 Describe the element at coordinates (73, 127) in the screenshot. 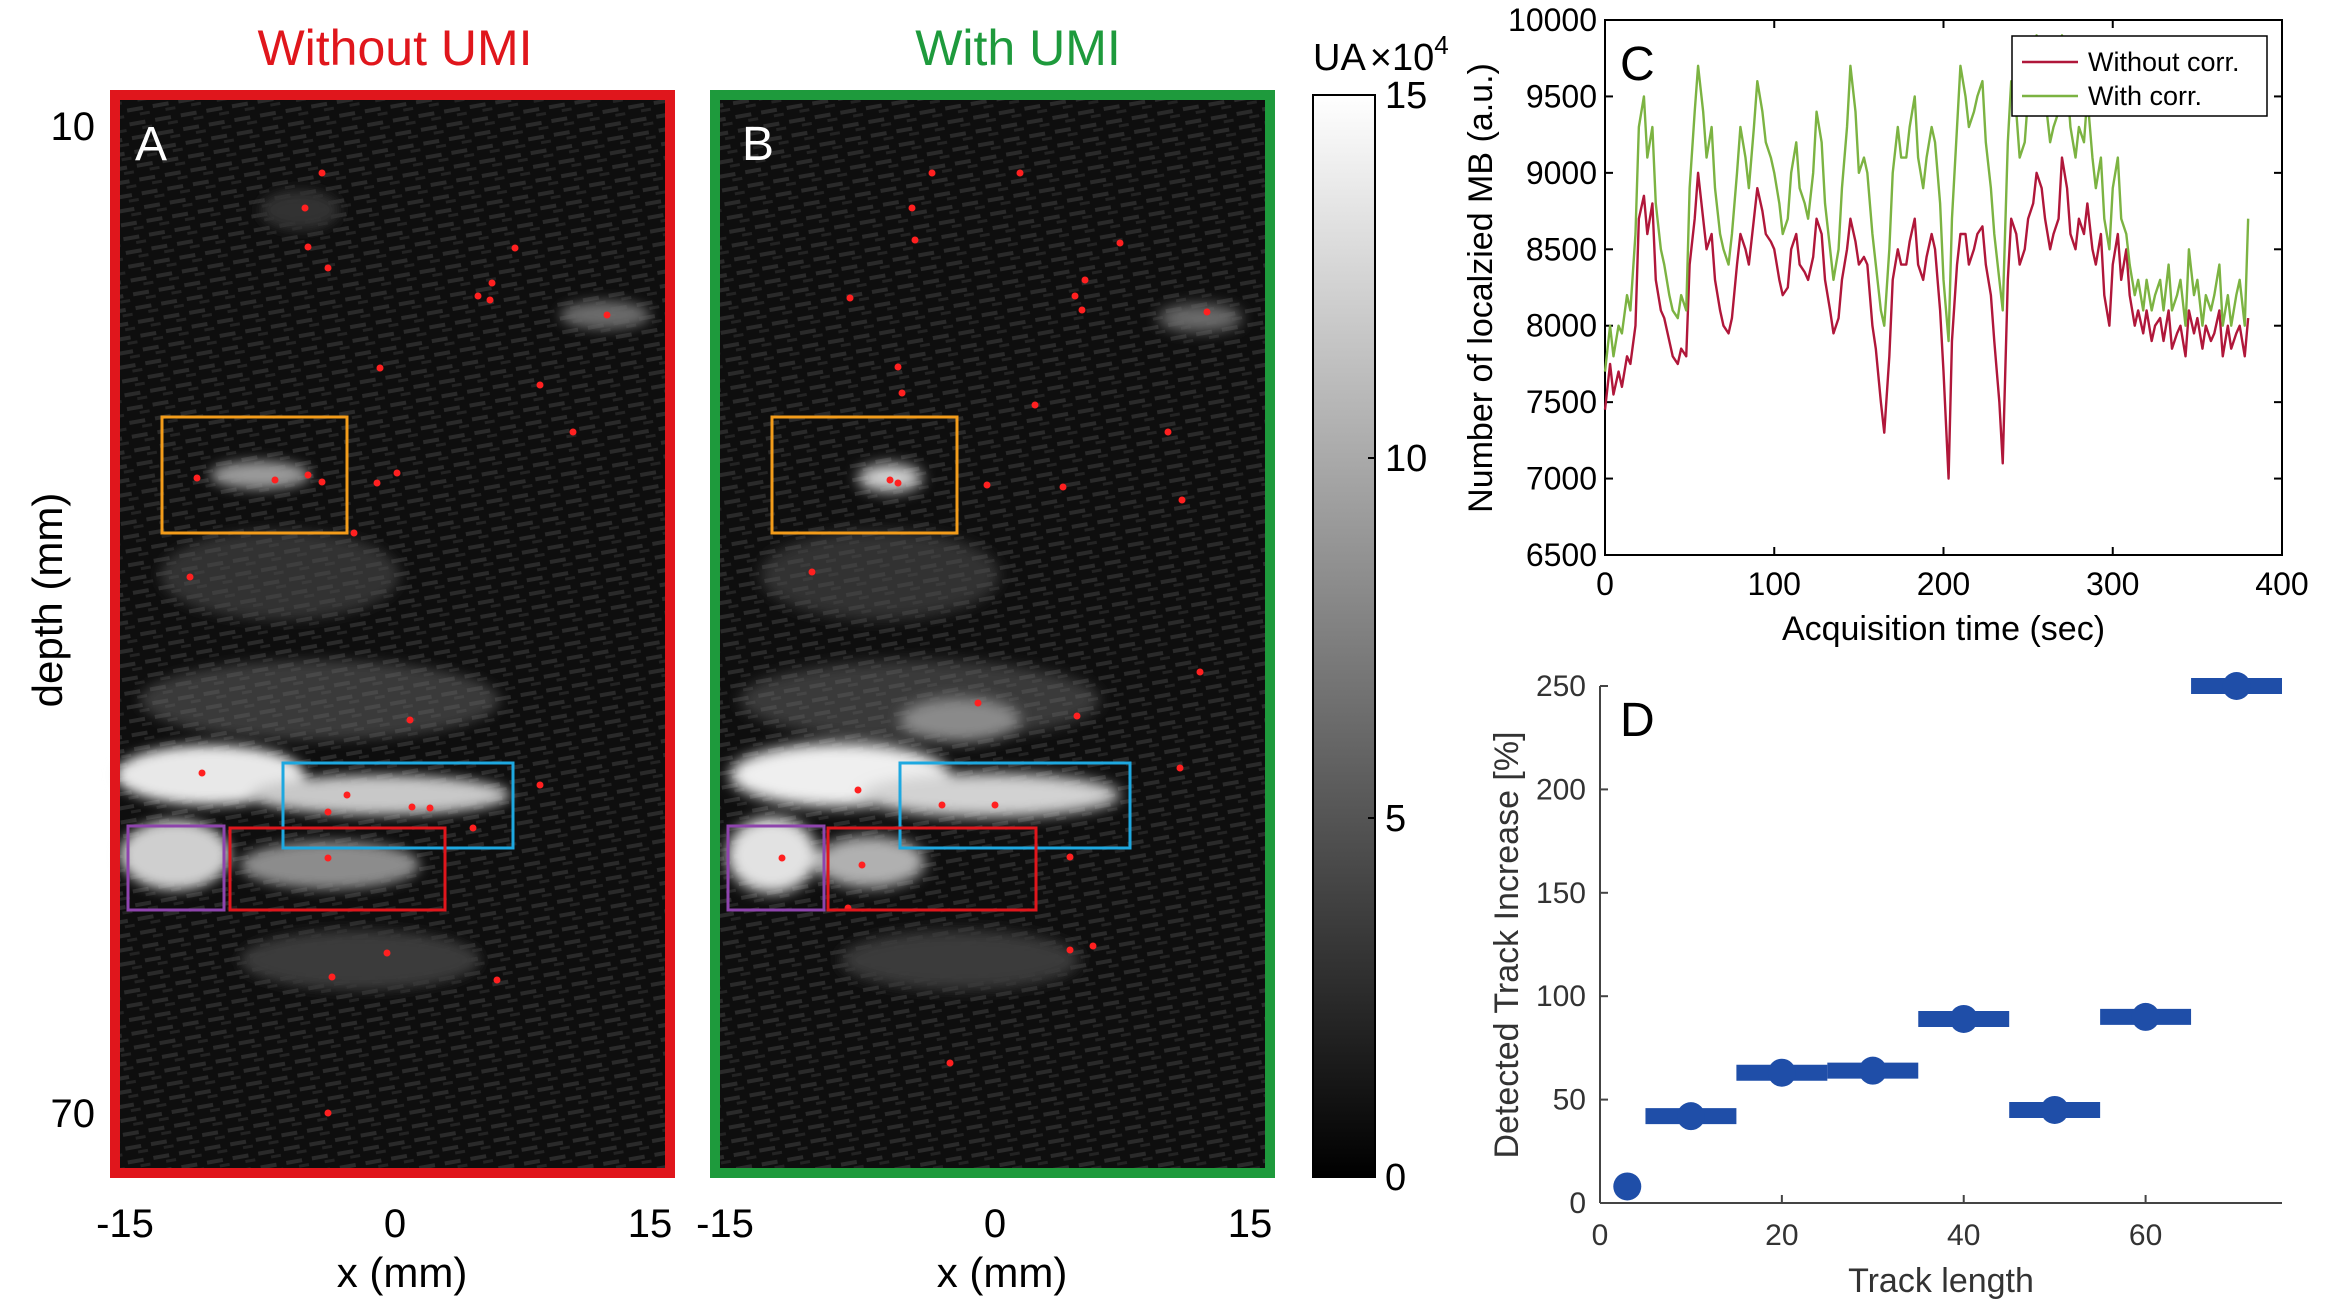

I see `panel-a-ytick: 10` at that location.